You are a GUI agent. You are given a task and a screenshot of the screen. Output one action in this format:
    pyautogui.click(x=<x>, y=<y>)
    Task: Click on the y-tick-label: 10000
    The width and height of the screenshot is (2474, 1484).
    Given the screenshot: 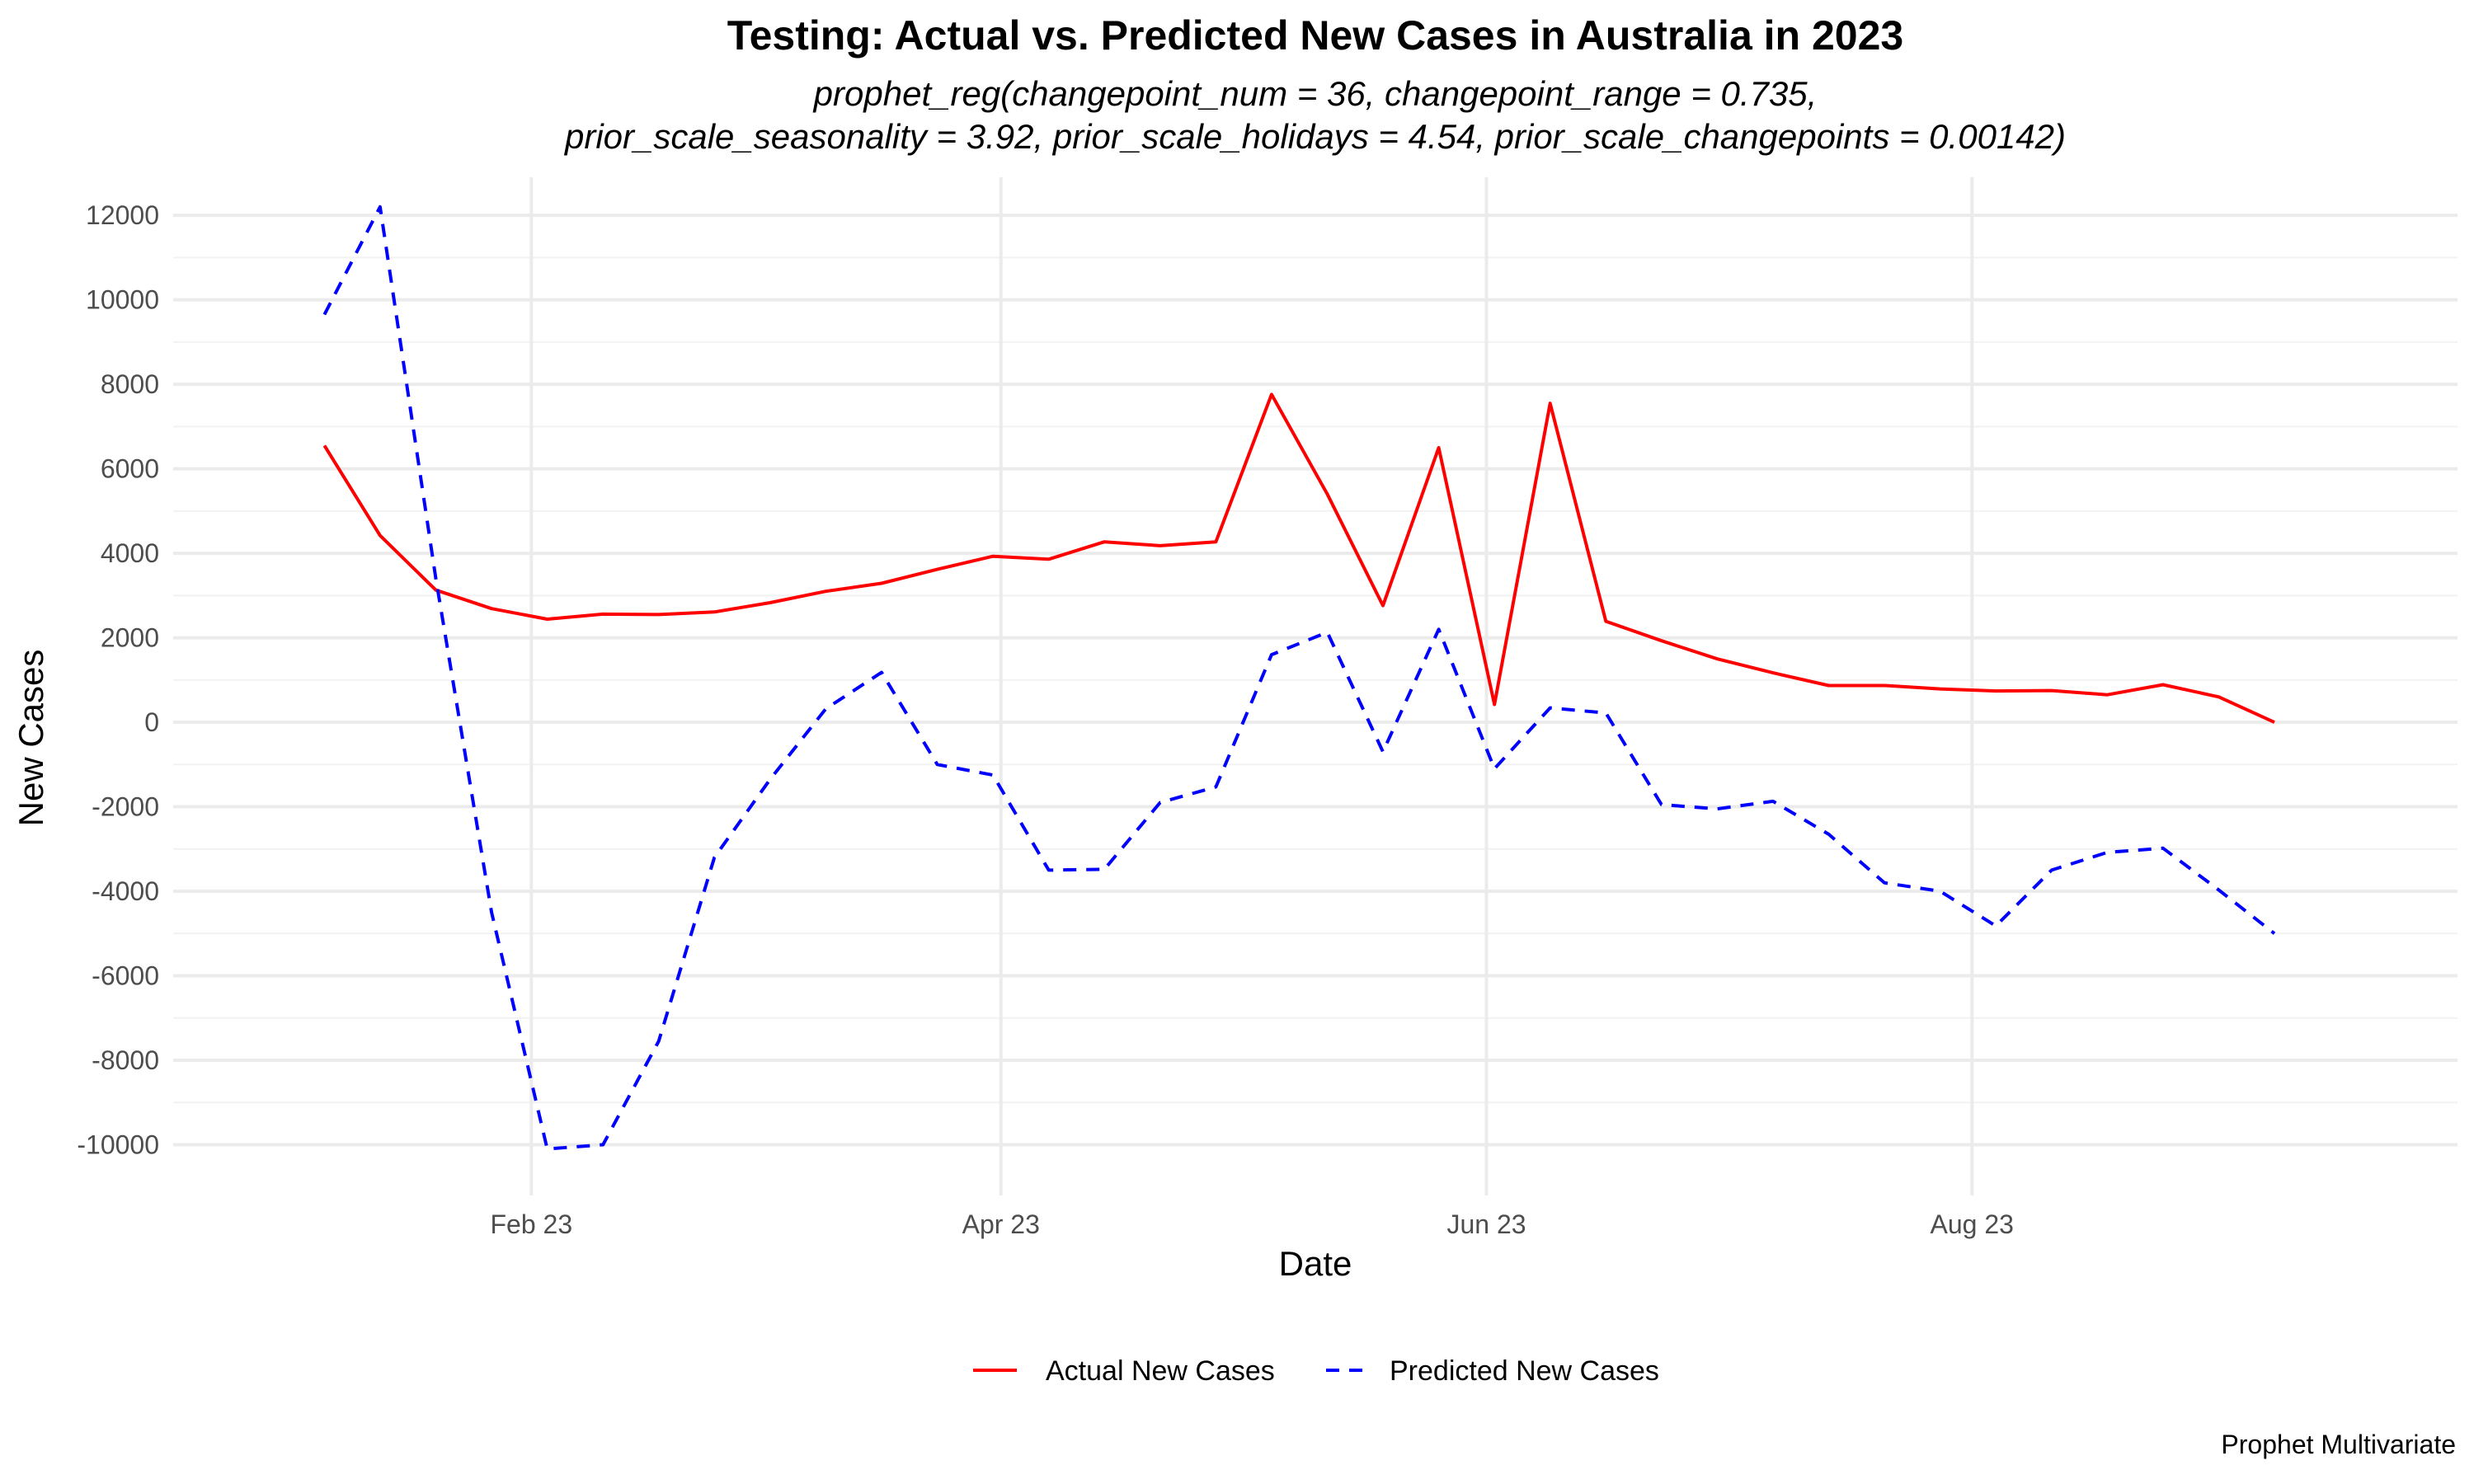 What is the action you would take?
    pyautogui.click(x=122, y=300)
    